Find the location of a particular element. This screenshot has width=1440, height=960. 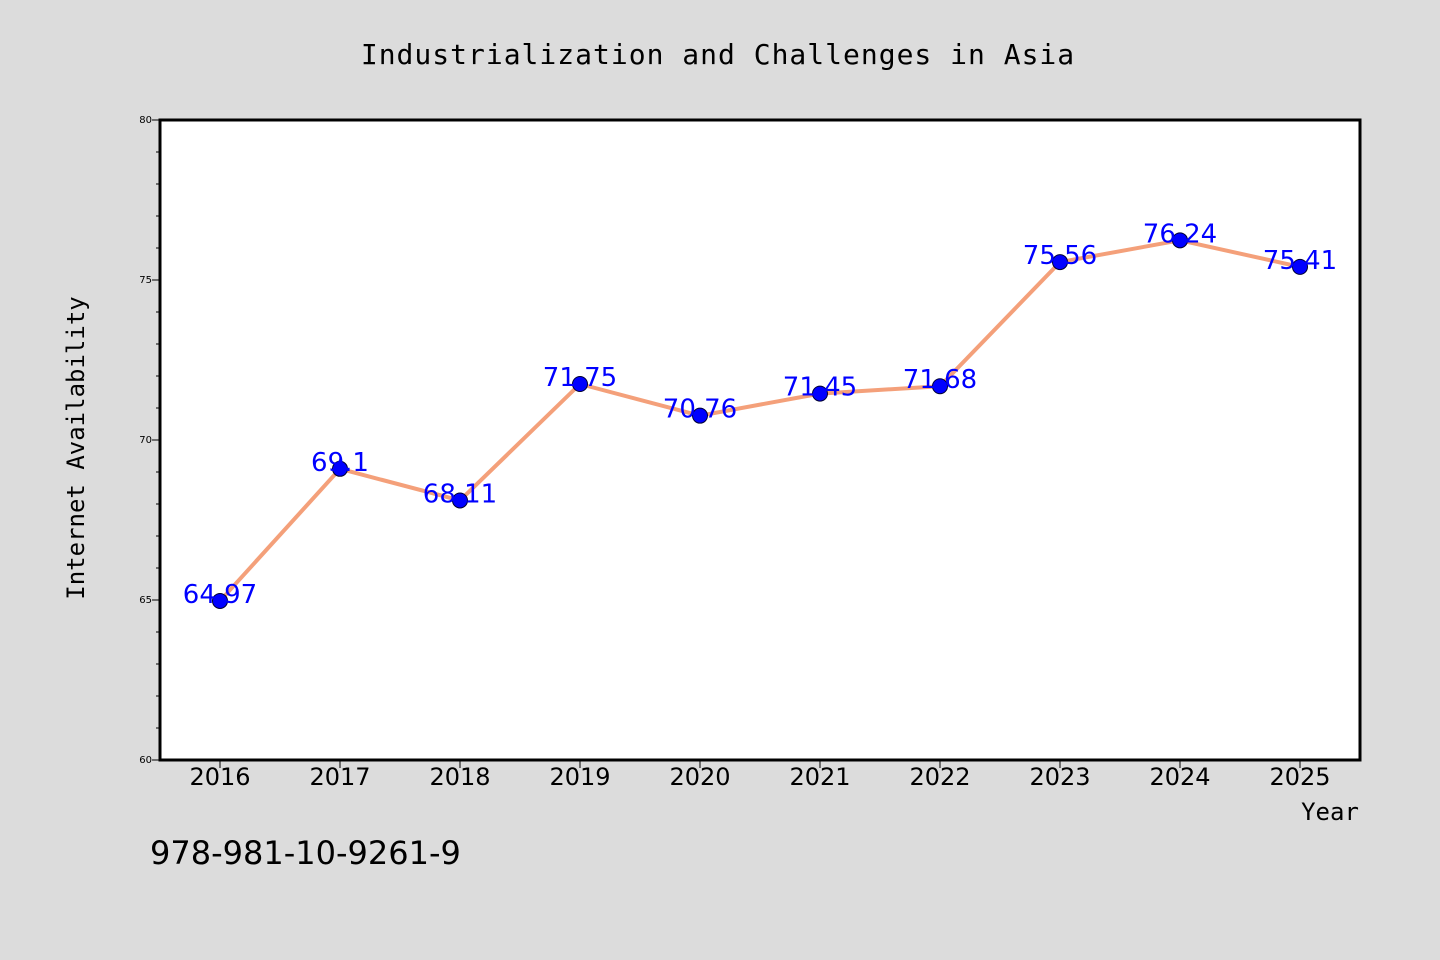

data-label: 69.1 is located at coordinates (340, 463).